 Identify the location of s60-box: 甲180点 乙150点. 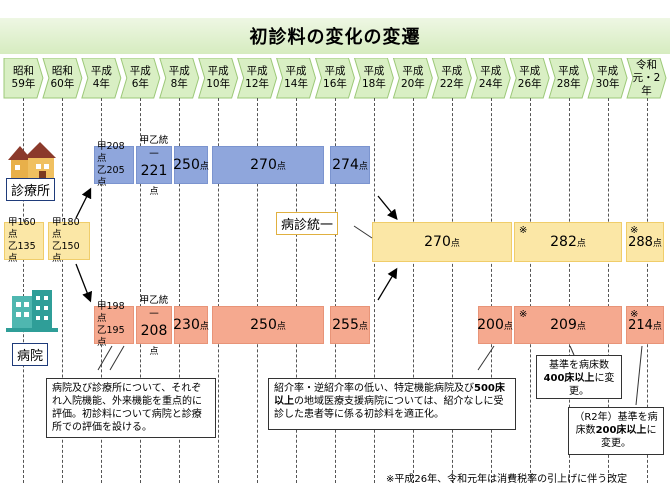
(69, 240).